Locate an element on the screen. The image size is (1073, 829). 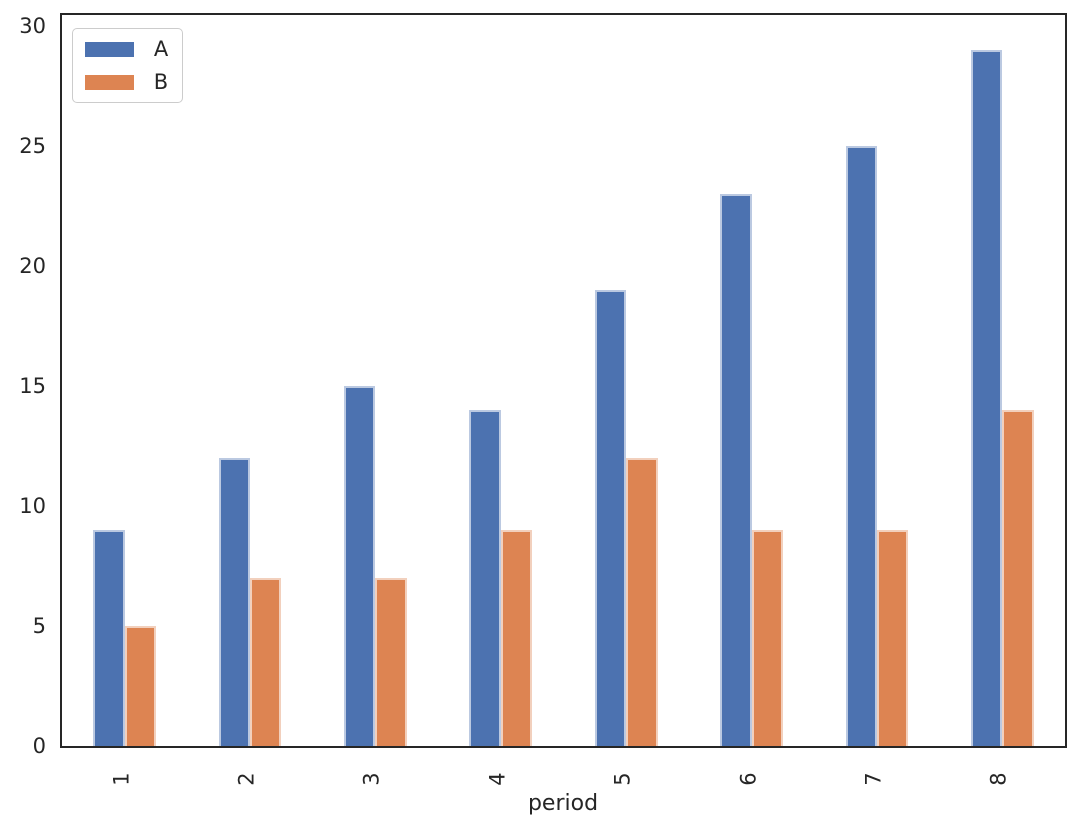
x-axis-label: period is located at coordinates (563, 803).